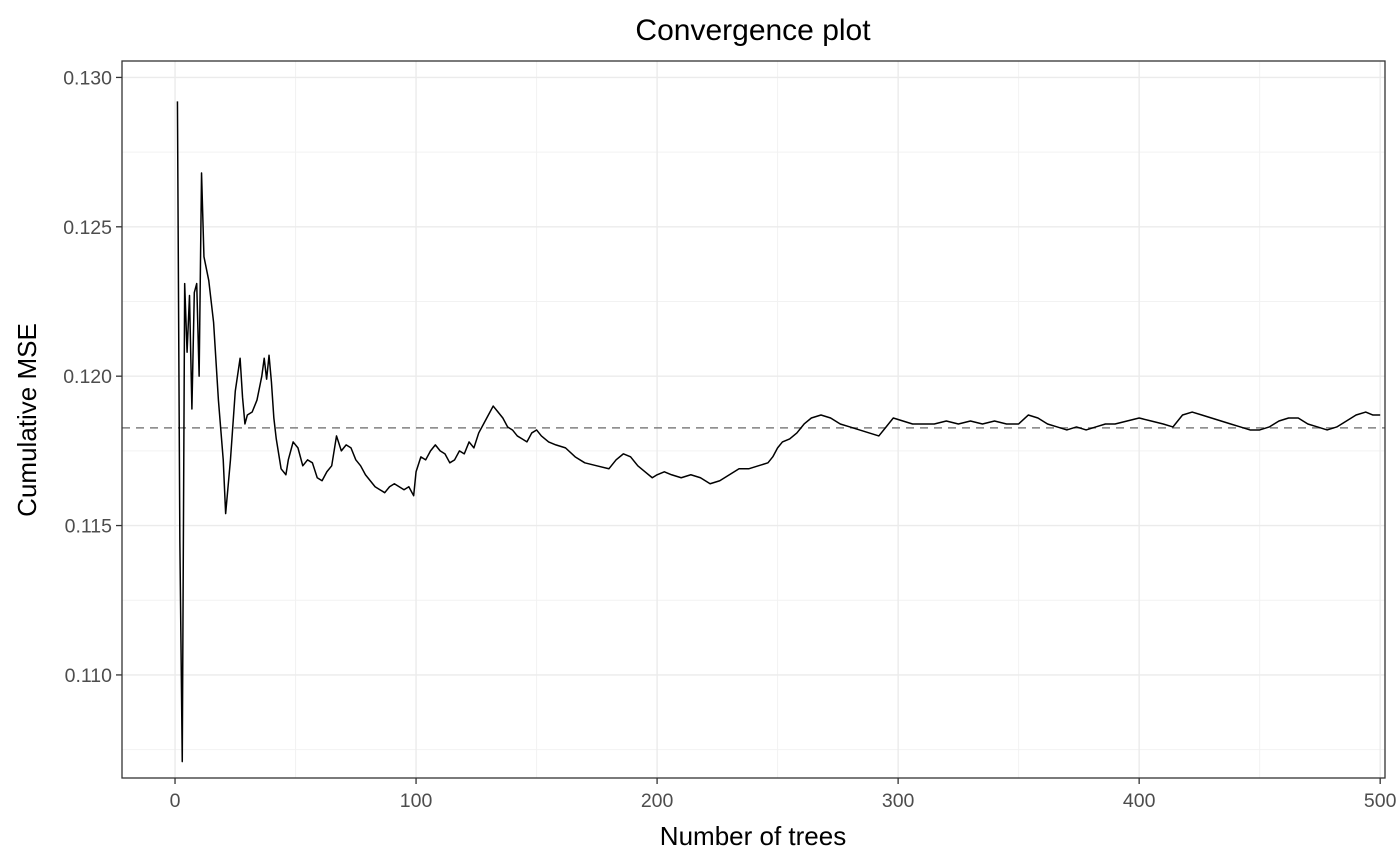 This screenshot has height=866, width=1400. Describe the element at coordinates (87, 228) in the screenshot. I see `y-tick-label: 0.125` at that location.